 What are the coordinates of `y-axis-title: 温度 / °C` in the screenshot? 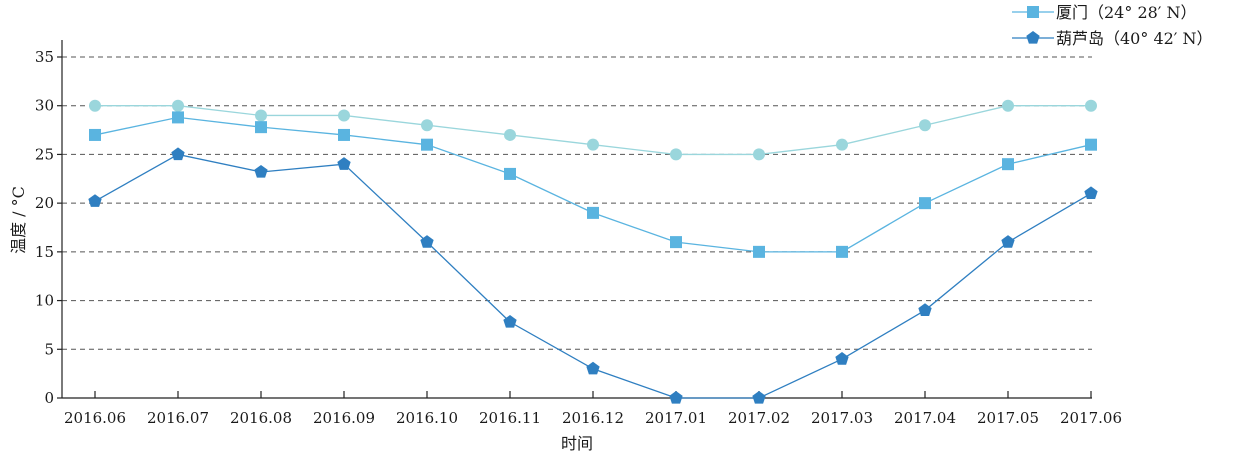 It's located at (18, 220).